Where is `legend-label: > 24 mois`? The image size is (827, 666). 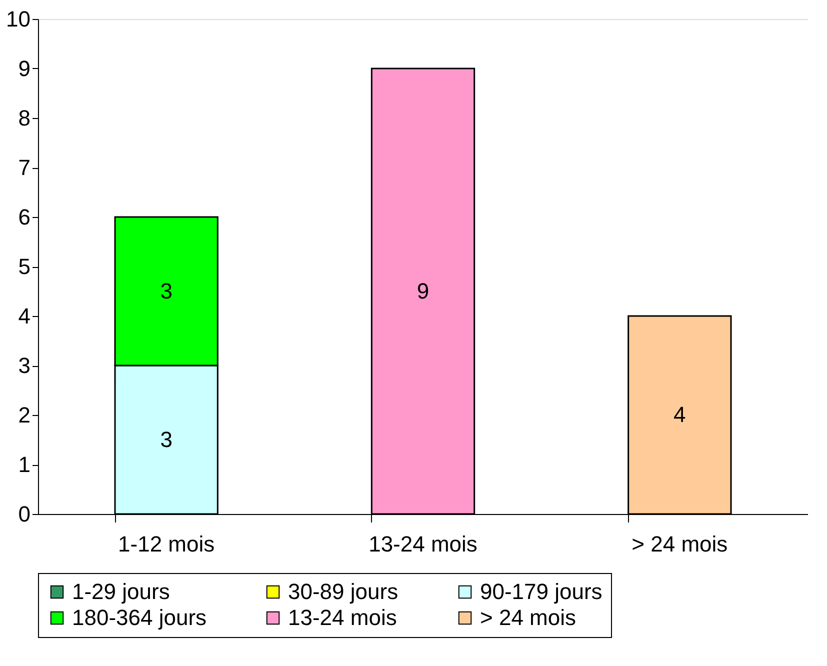
legend-label: > 24 mois is located at coordinates (528, 617).